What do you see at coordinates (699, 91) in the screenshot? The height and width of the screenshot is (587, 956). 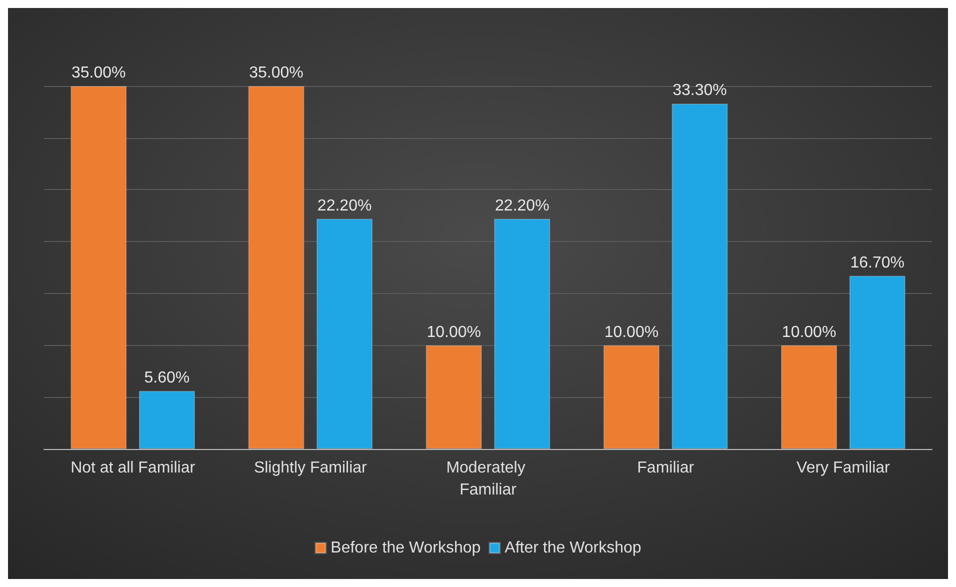 I see `data-label: 33.30%` at bounding box center [699, 91].